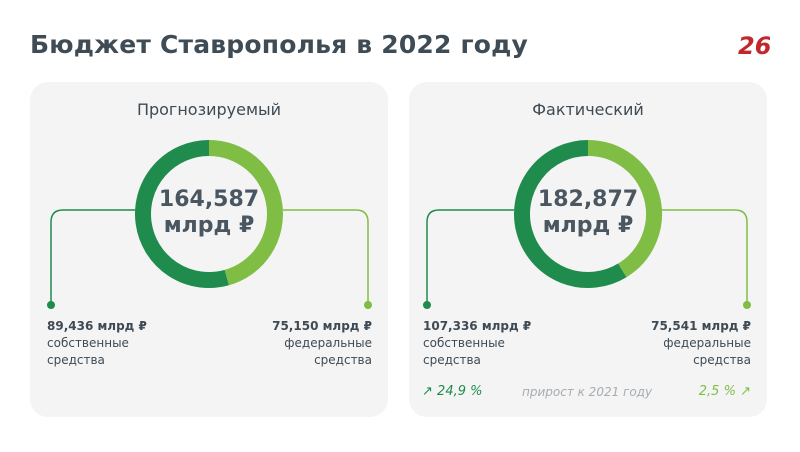  Describe the element at coordinates (701, 326) in the screenshot. I see `actual-federal-value: 75,541 млрд ₽` at that location.